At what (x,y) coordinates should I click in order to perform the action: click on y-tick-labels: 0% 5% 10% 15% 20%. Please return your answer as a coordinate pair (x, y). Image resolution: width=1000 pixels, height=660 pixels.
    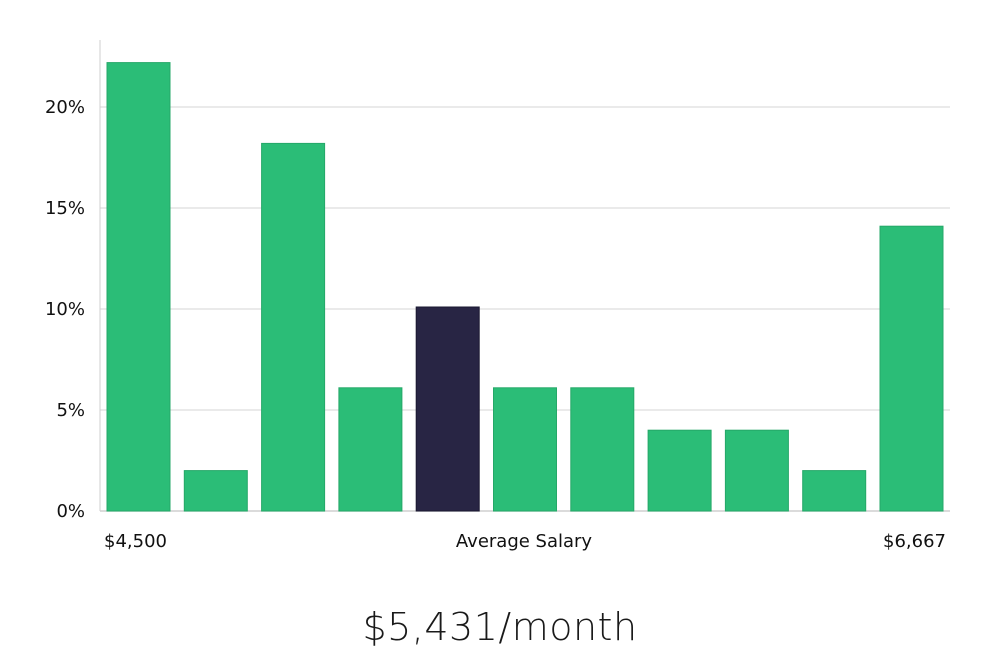
    Looking at the image, I should click on (65, 309).